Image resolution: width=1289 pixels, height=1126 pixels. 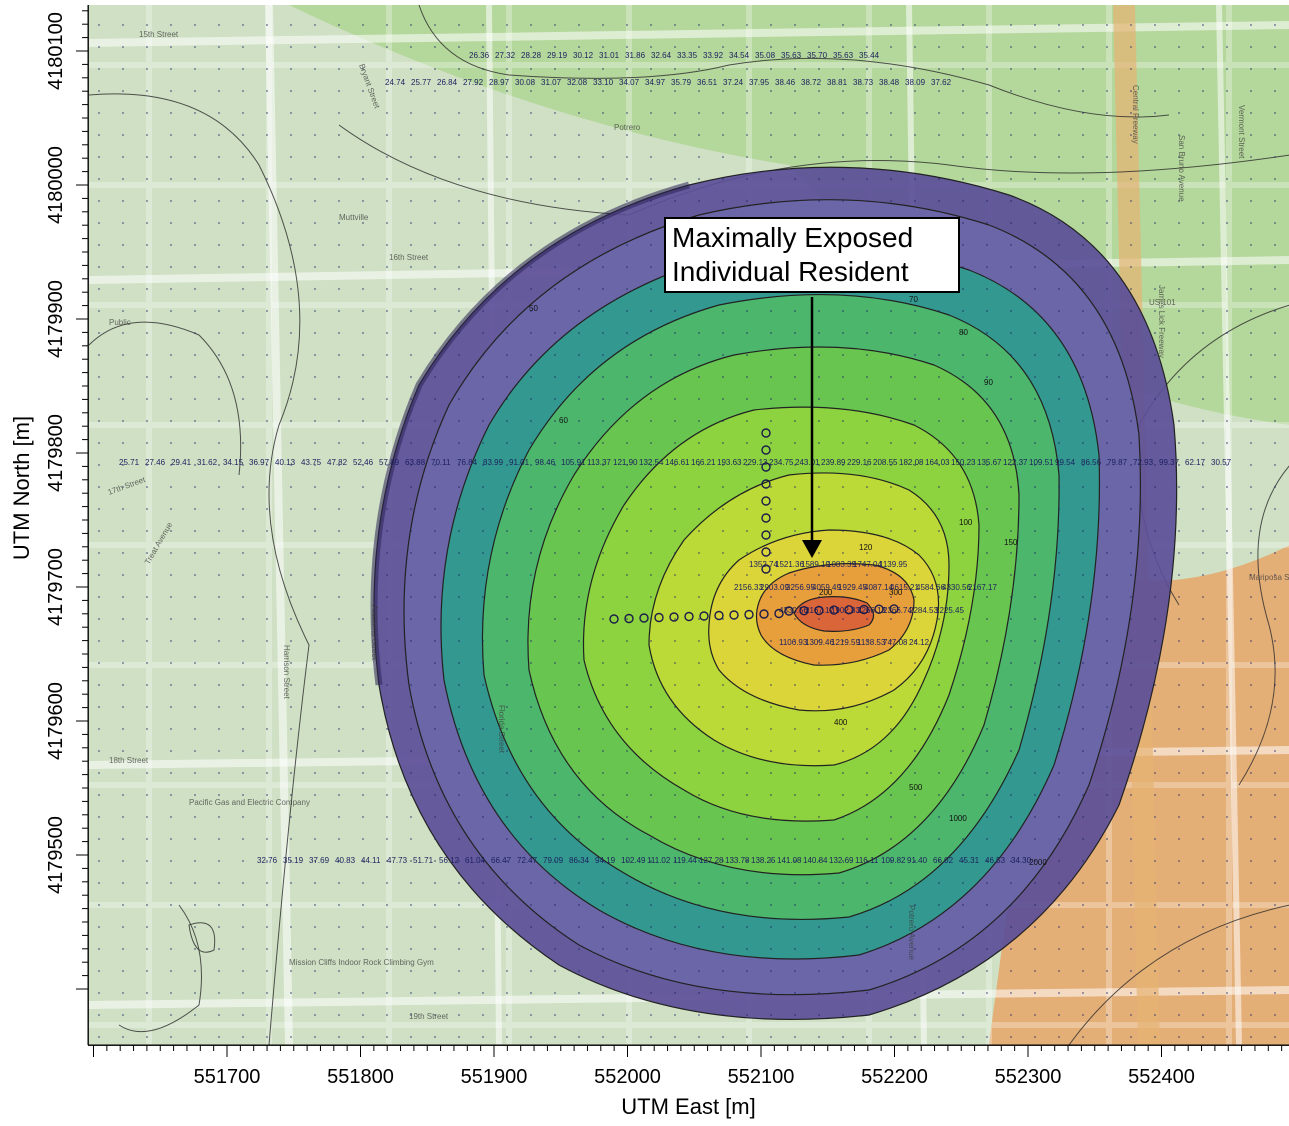 What do you see at coordinates (1178, 974) in the screenshot?
I see `contour-line` at bounding box center [1178, 974].